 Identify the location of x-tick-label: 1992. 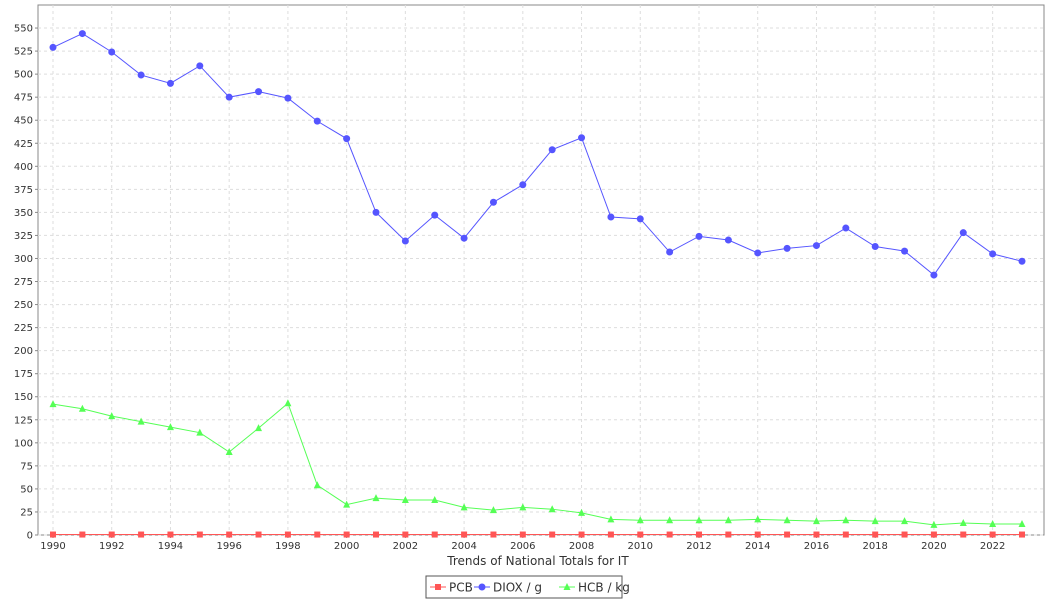
(111, 546).